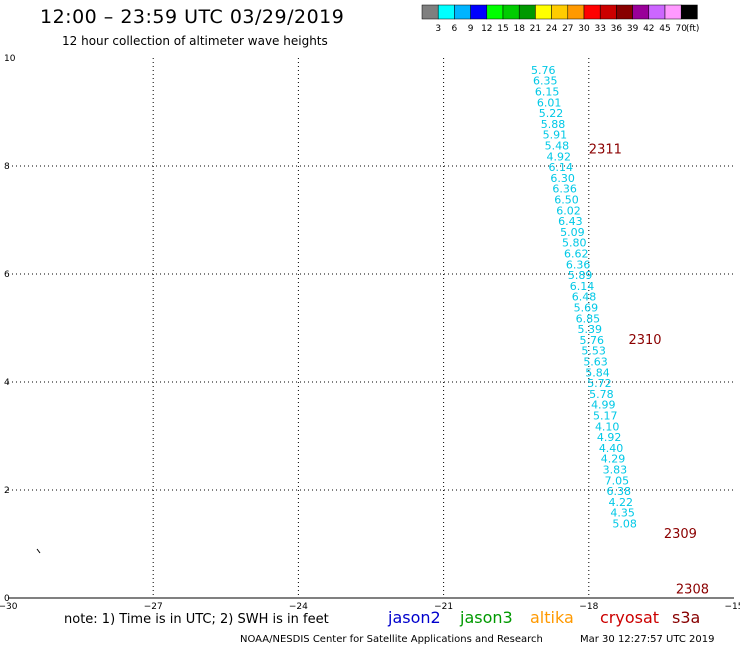  Describe the element at coordinates (566, 199) in the screenshot. I see `wave-height-value: 6.50` at that location.